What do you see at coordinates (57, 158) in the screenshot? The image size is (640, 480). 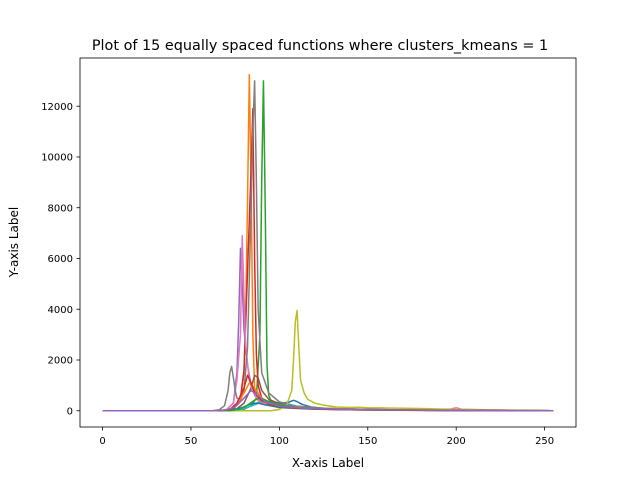 I see `y-tick-label: 10000` at bounding box center [57, 158].